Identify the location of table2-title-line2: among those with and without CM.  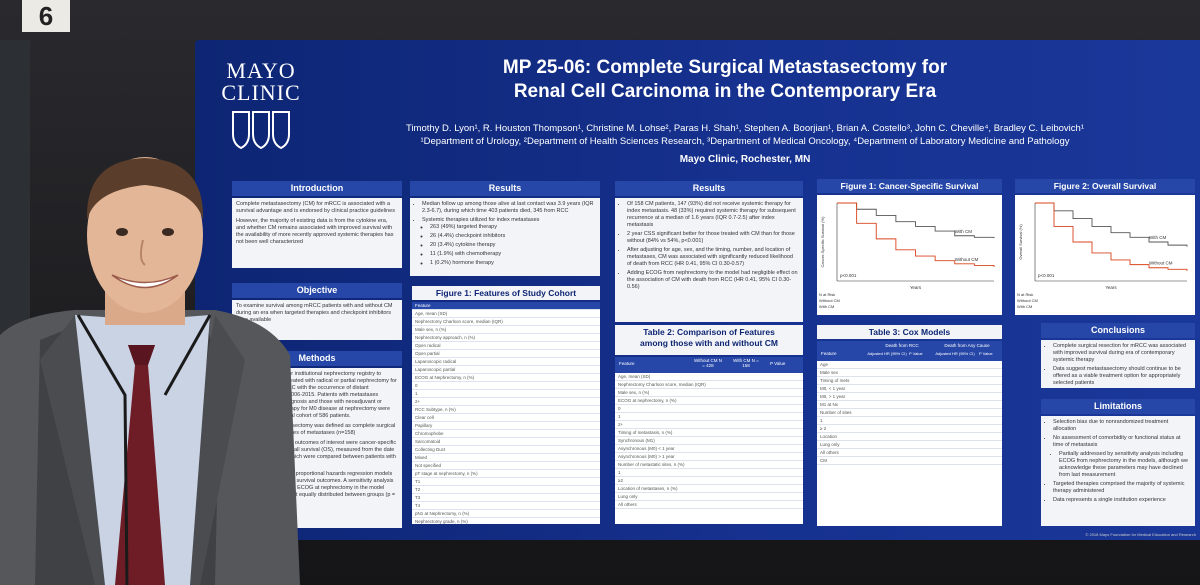
(709, 343).